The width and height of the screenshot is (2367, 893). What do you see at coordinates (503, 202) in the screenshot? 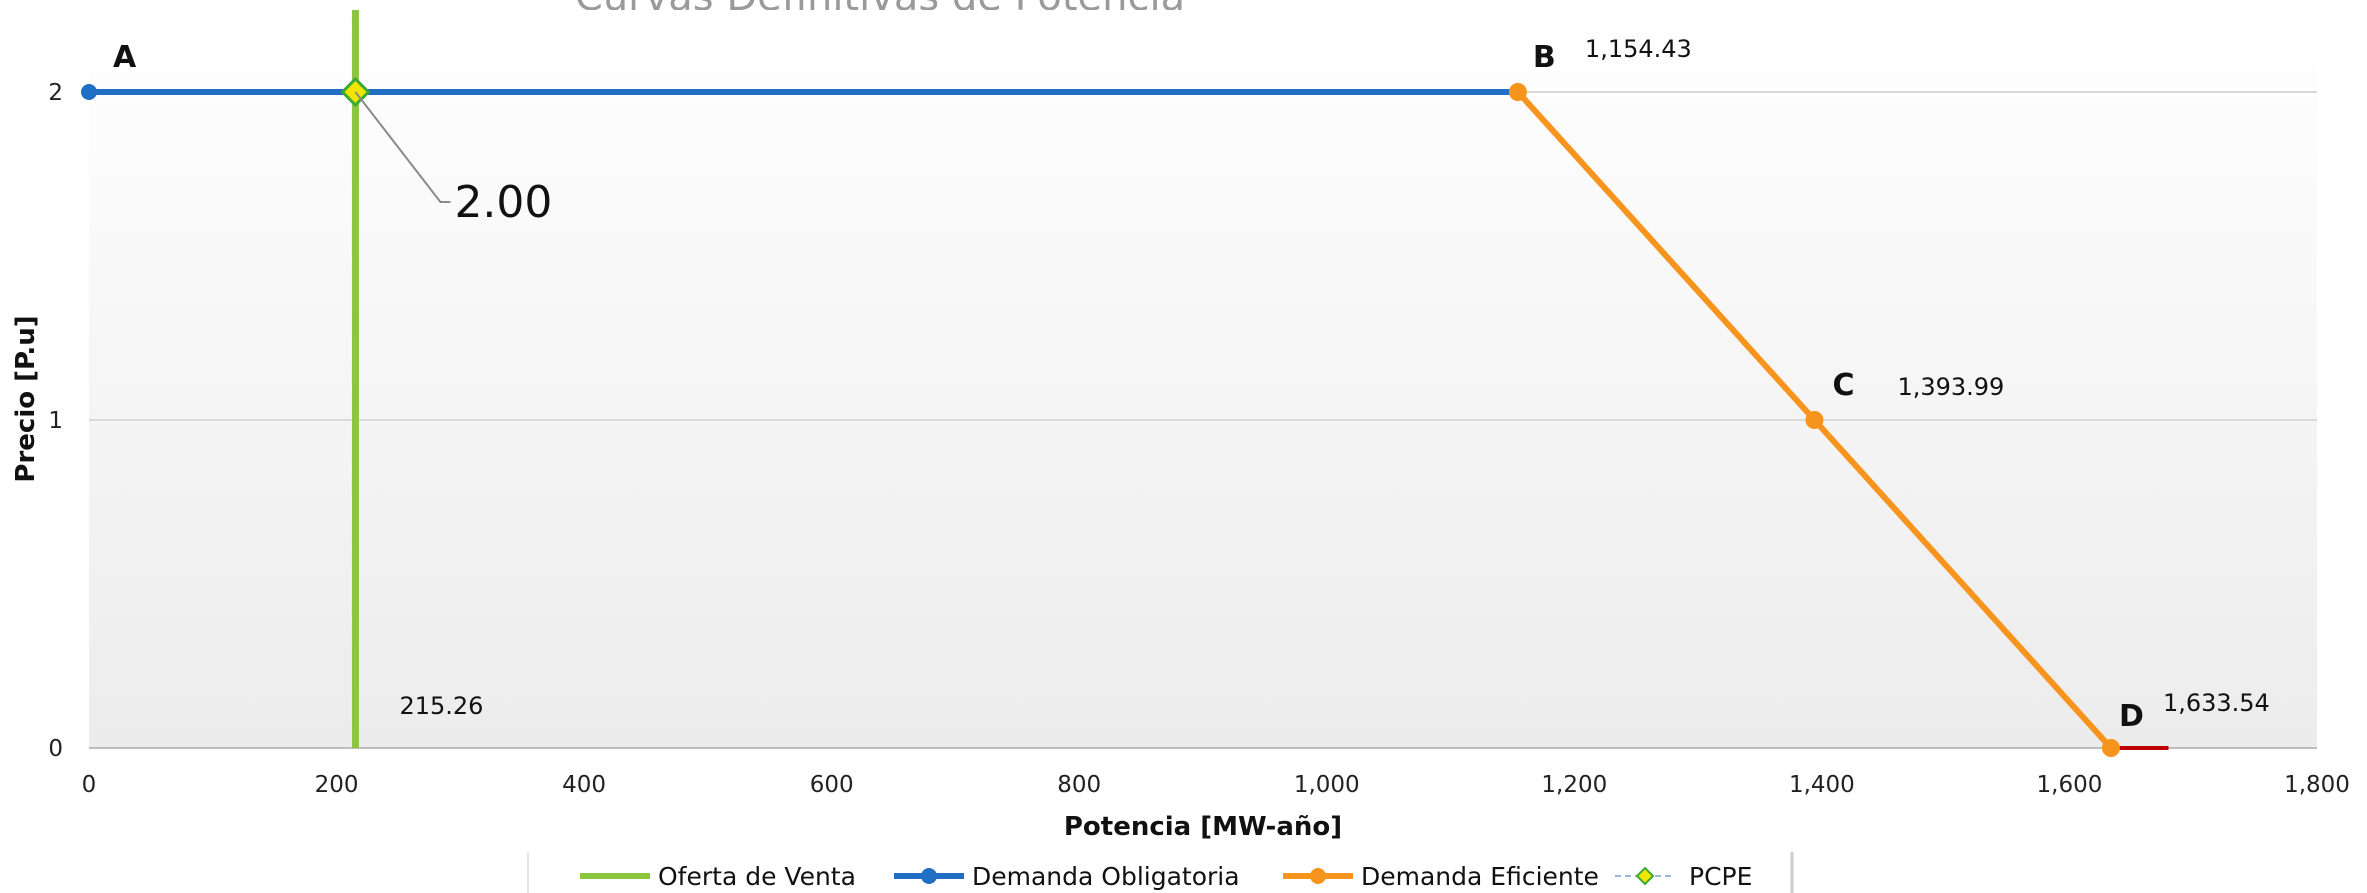
I see `pcpe-price-label: 2.00` at bounding box center [503, 202].